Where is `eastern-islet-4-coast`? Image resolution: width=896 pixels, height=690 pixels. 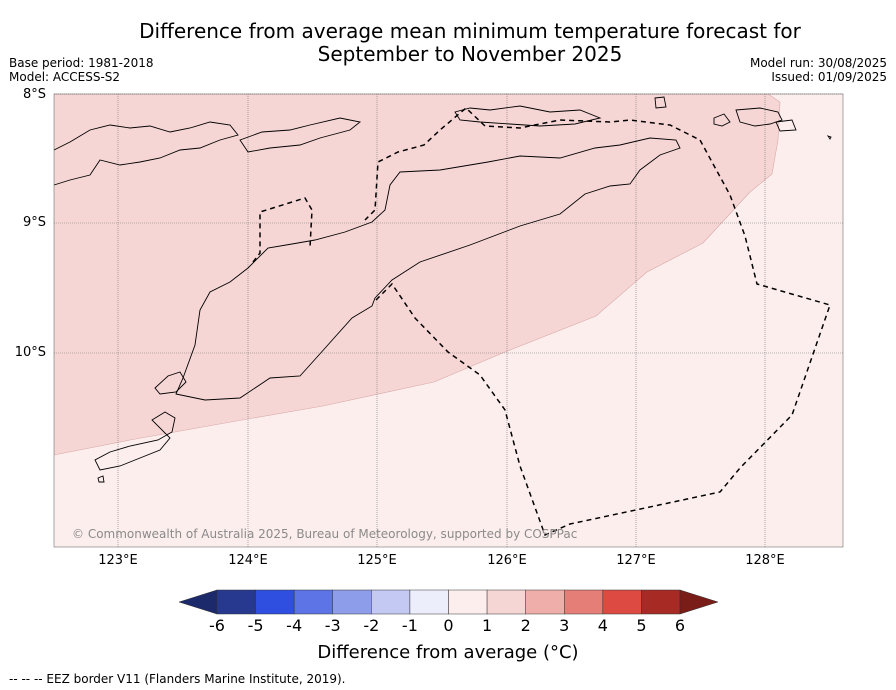
eastern-islet-4-coast is located at coordinates (786, 125).